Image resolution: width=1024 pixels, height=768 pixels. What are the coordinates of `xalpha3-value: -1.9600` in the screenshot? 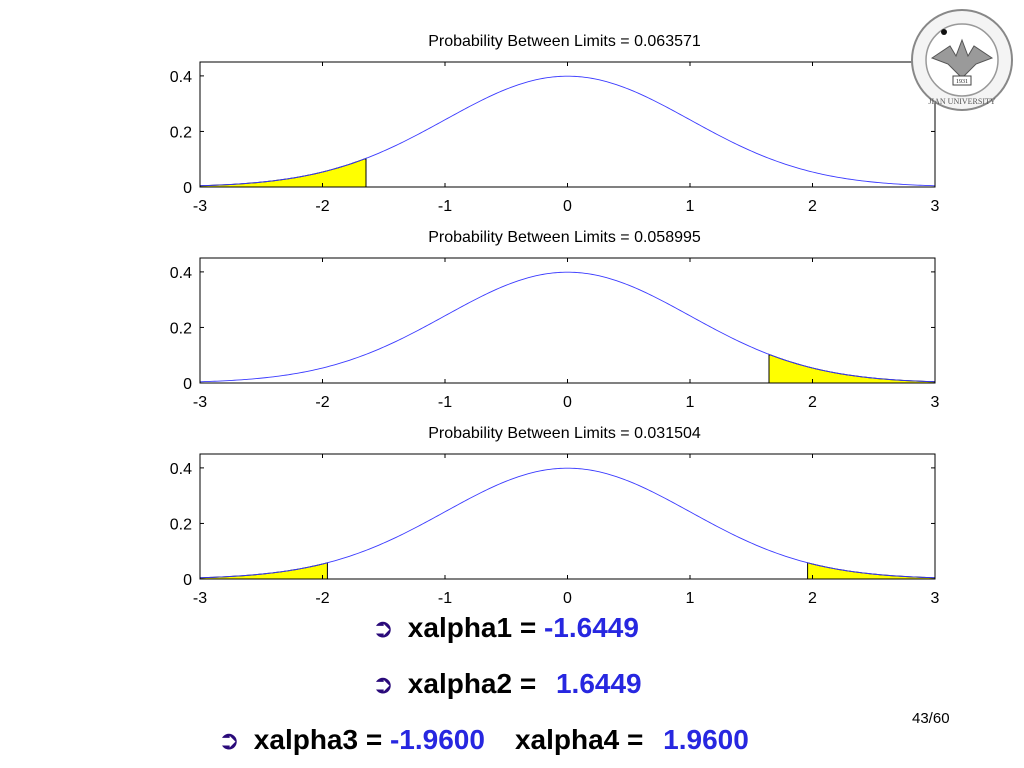 It's located at (437, 739).